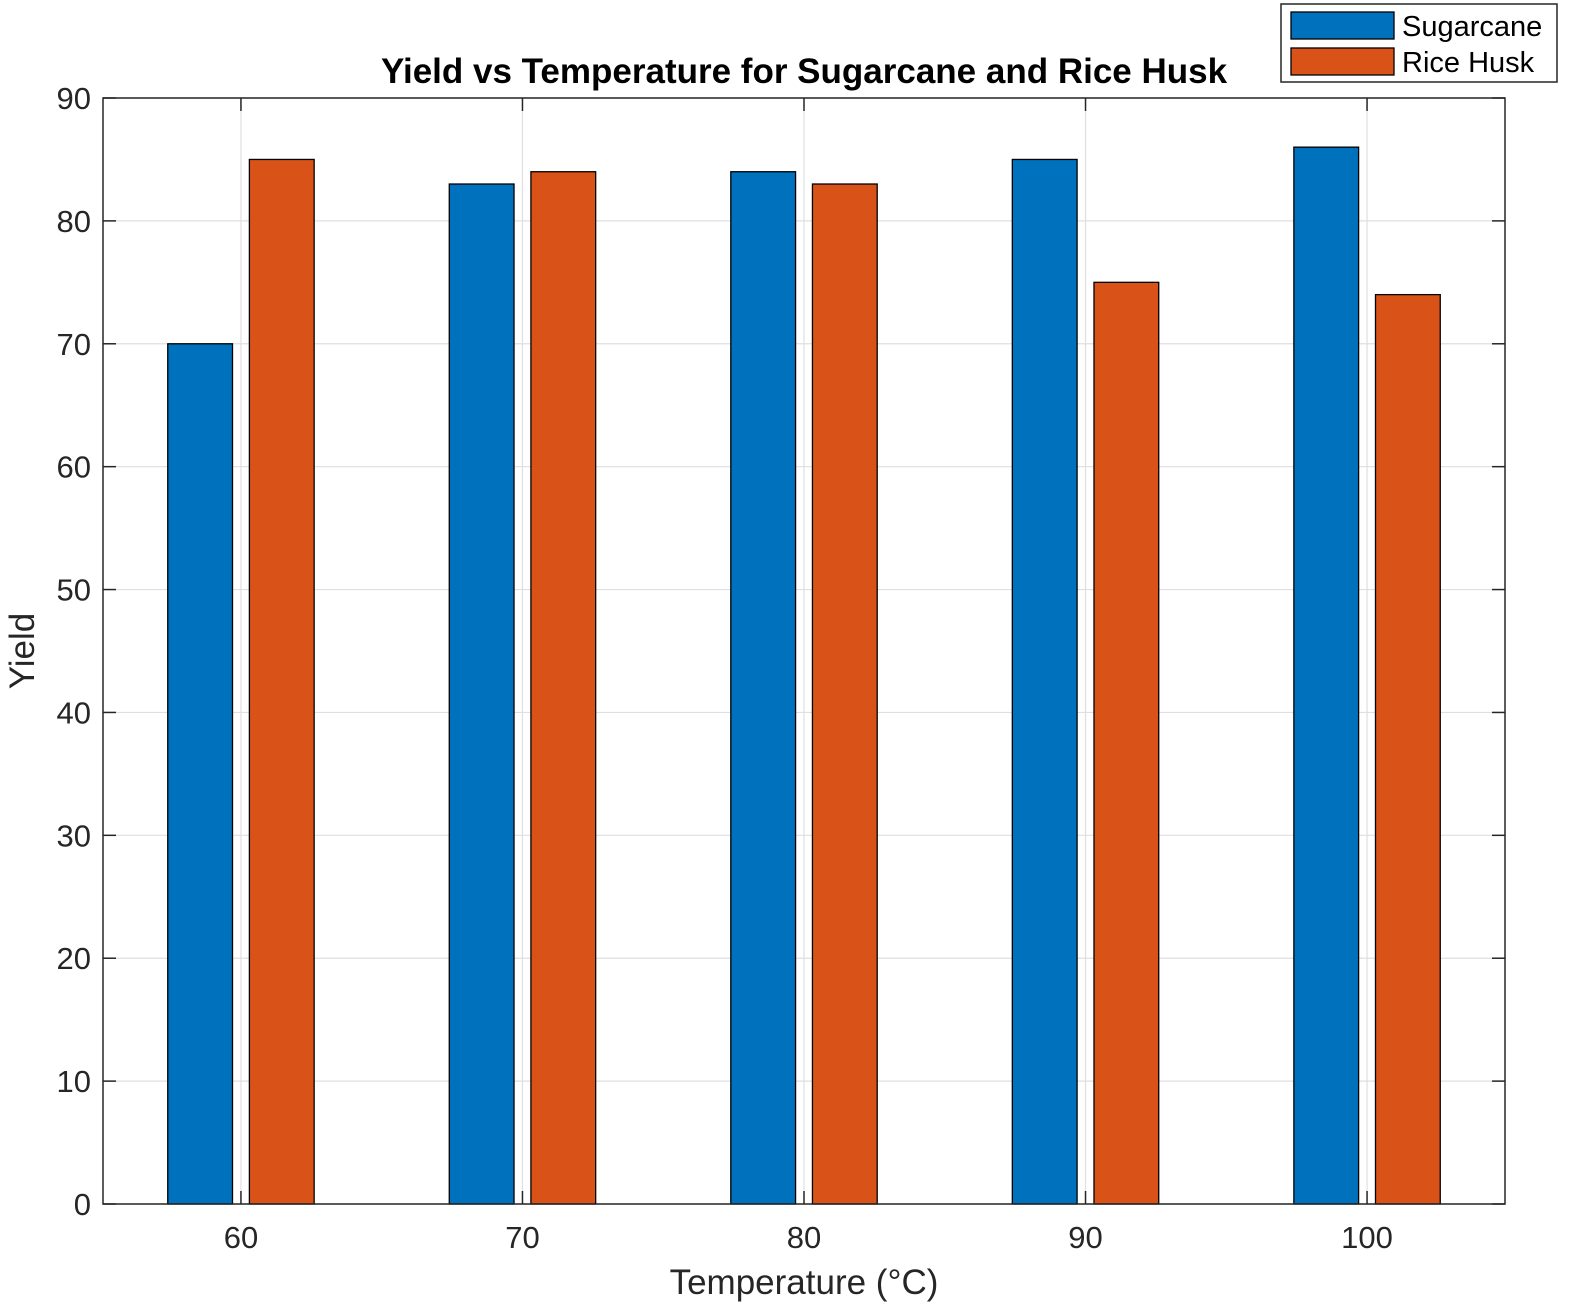  What do you see at coordinates (74, 835) in the screenshot?
I see `y-tick-label: 30` at bounding box center [74, 835].